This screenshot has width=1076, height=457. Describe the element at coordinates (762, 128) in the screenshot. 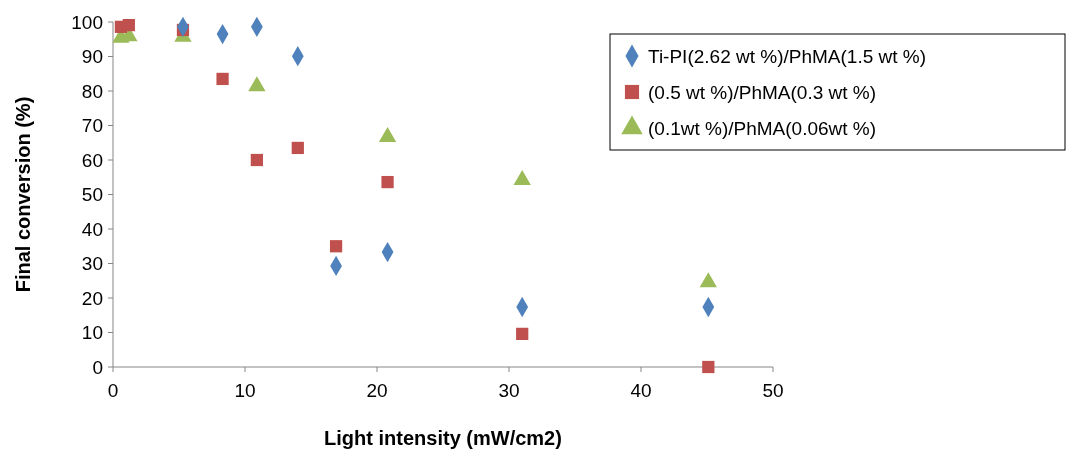

I see `legend-label: (0.1wt %)/PhMA(0.06wt %)` at that location.